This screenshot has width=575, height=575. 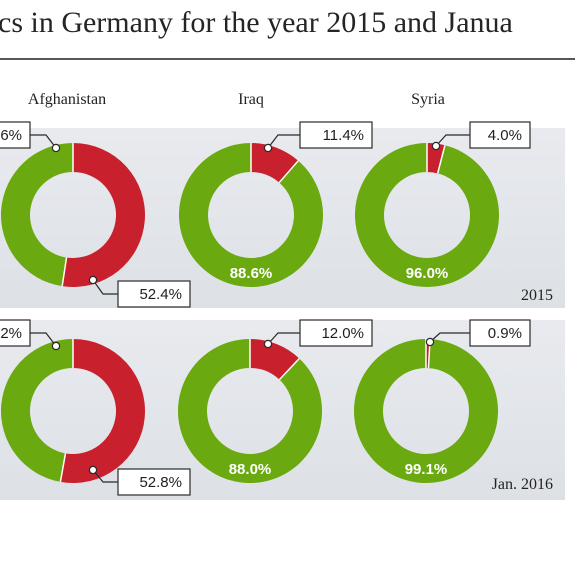 What do you see at coordinates (103, 411) in the screenshot?
I see `donut-afghanistan-jan-2016-slice-red` at bounding box center [103, 411].